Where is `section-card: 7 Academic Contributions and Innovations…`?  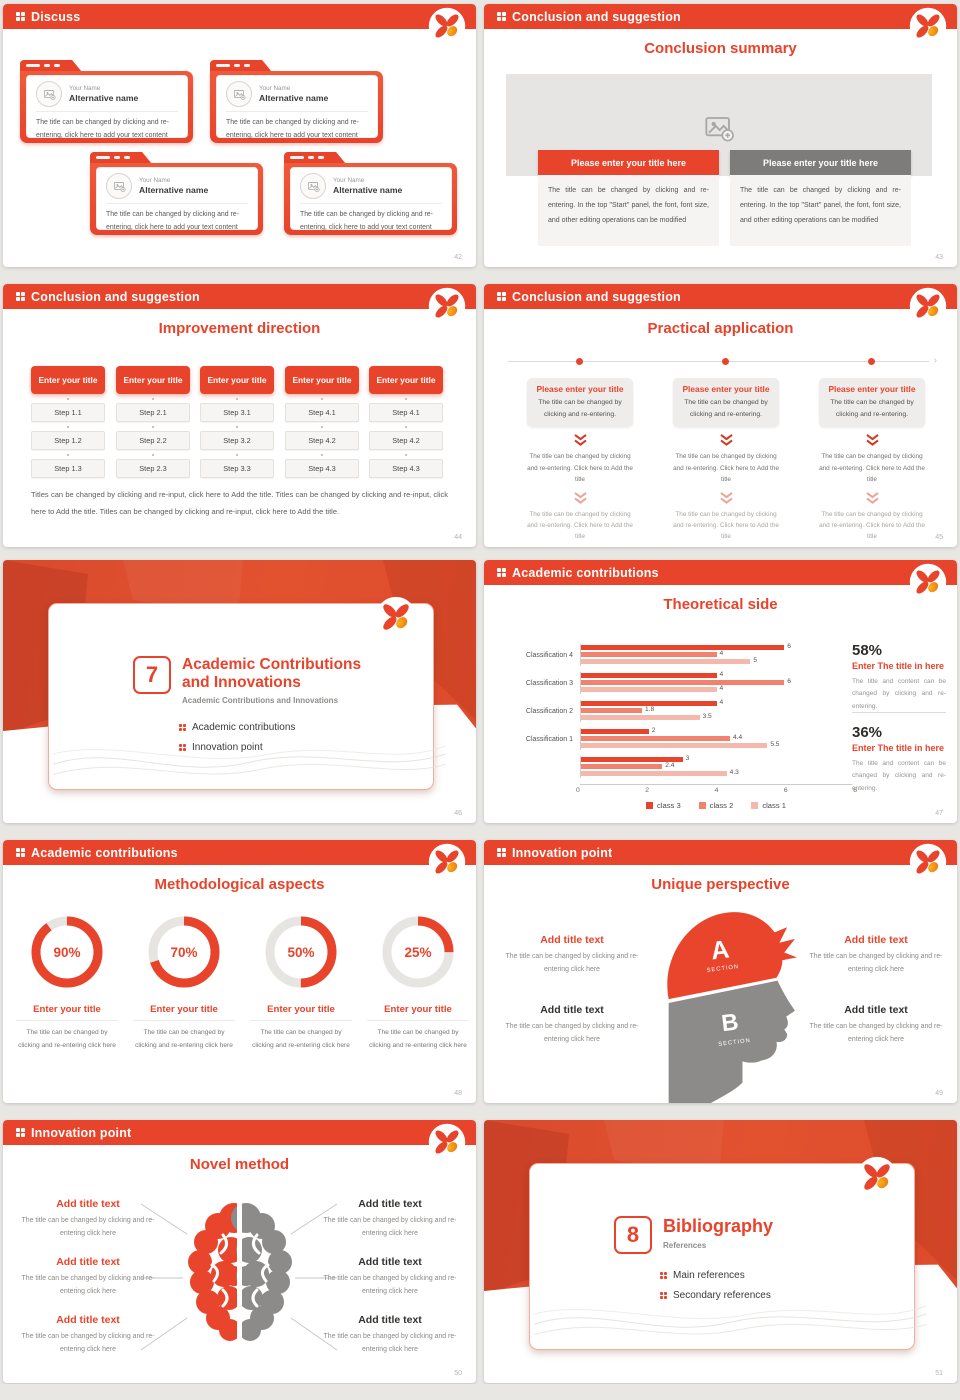 section-card: 7 Academic Contributions and Innovations… is located at coordinates (247, 696).